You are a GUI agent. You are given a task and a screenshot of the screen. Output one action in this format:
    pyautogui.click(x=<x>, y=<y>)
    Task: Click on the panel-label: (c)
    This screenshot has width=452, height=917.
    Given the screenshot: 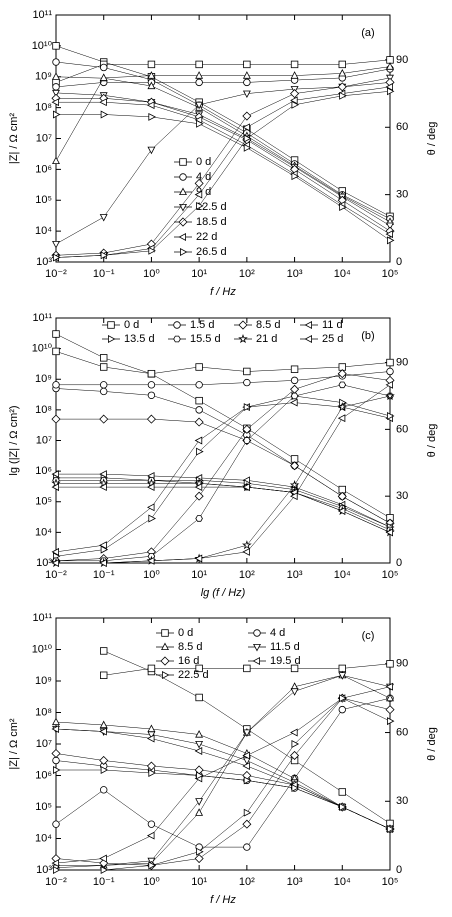 What is the action you would take?
    pyautogui.click(x=368, y=636)
    